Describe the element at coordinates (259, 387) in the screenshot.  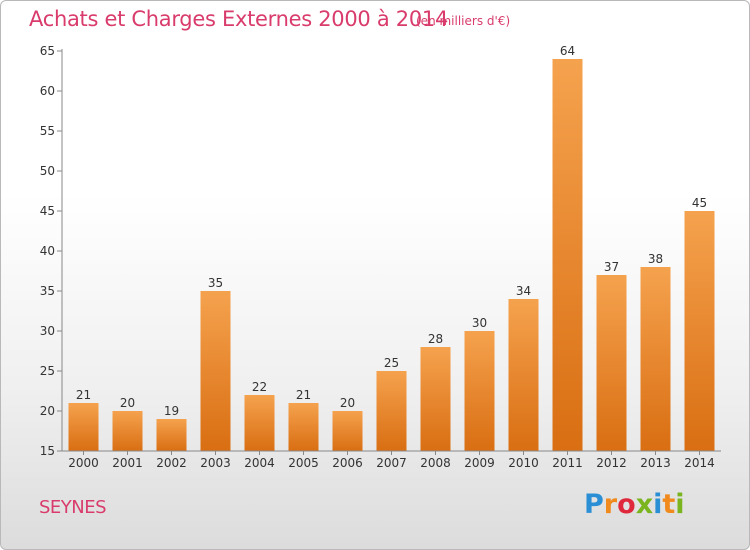
I see `bar-value-label: 22` at that location.